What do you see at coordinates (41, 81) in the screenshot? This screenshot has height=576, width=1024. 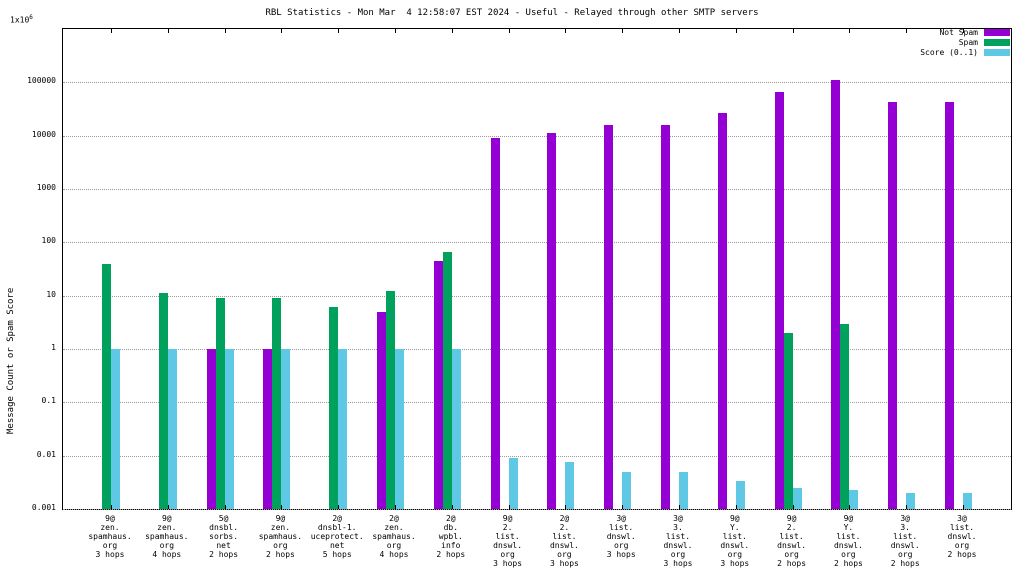 I see `y-tick-label: 100000` at bounding box center [41, 81].